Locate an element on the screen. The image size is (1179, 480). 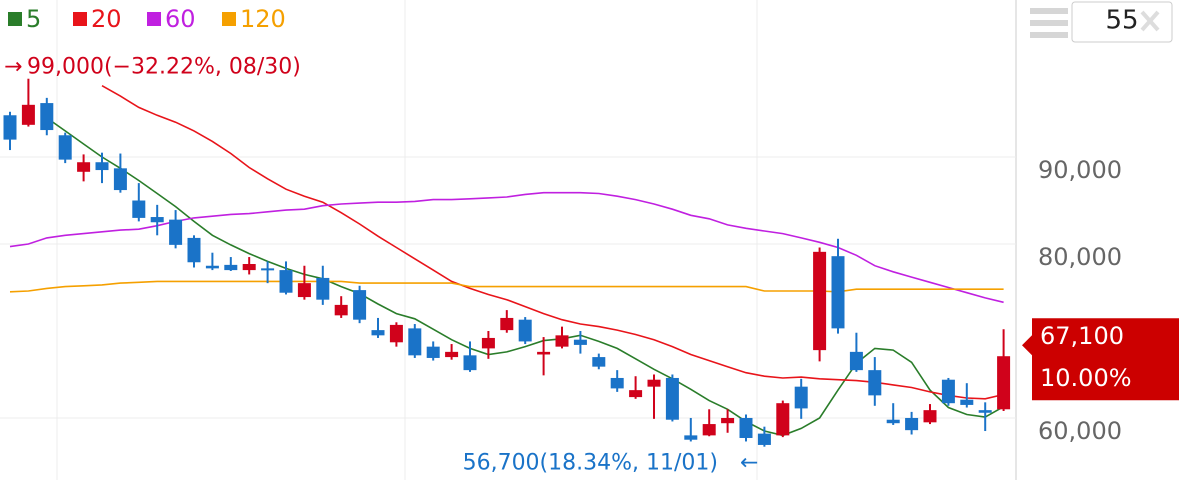
high-arrow: → is located at coordinates (13, 67).